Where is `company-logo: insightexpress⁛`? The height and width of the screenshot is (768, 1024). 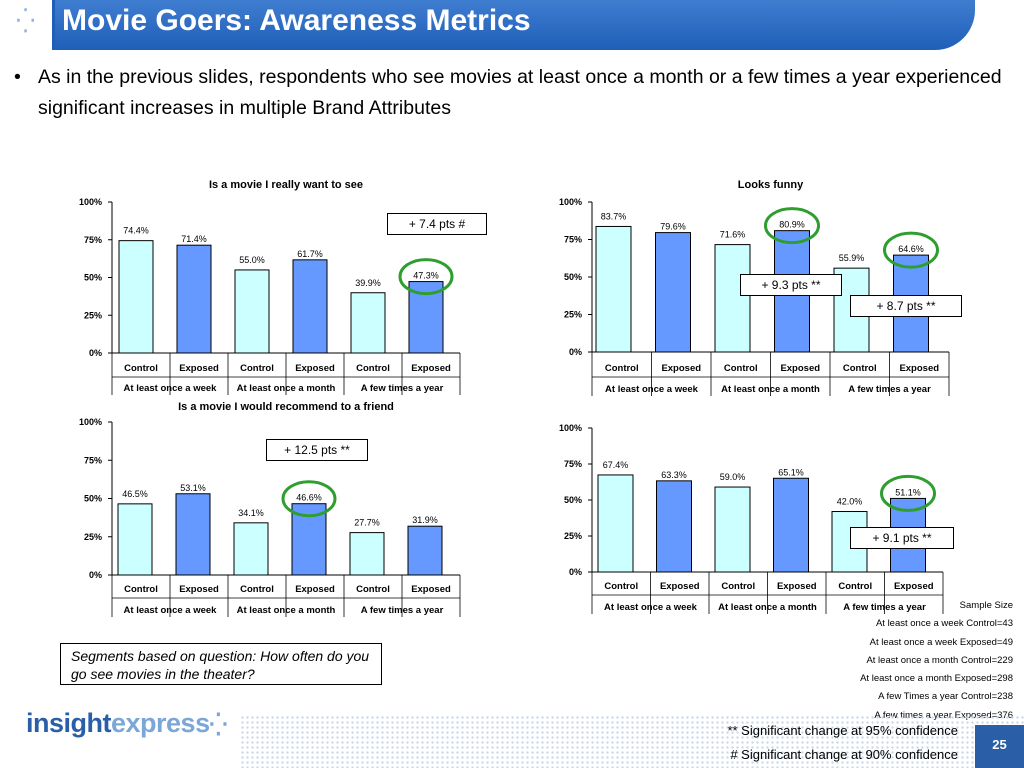
company-logo: insightexpress⁛ is located at coordinates (126, 723).